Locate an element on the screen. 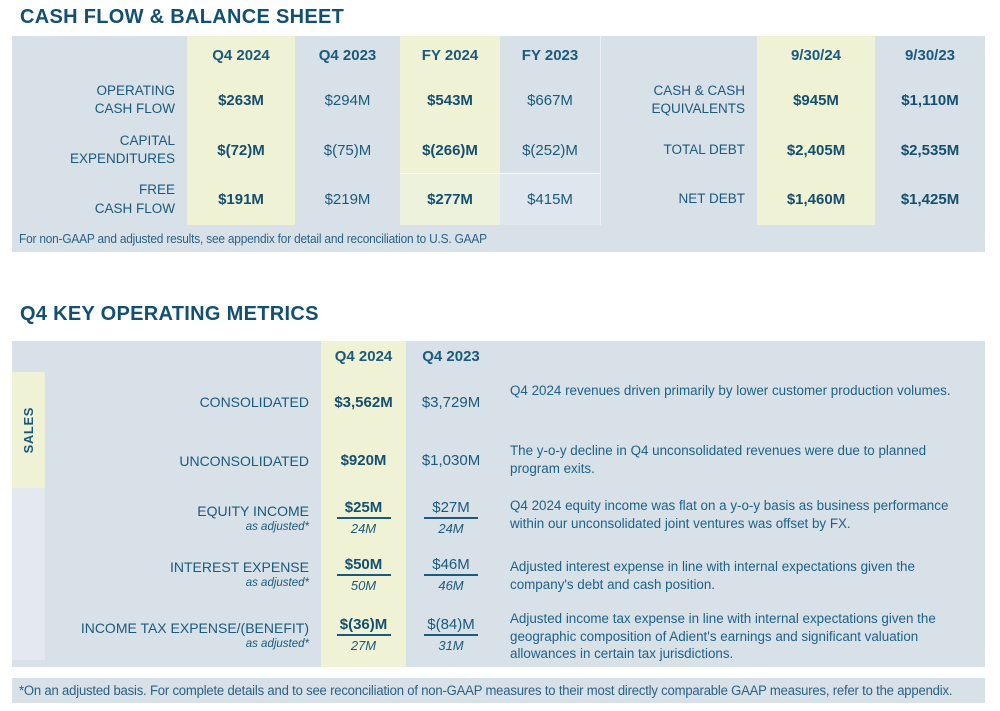 The width and height of the screenshot is (1000, 711). sales-group-tab: SALES is located at coordinates (28, 430).